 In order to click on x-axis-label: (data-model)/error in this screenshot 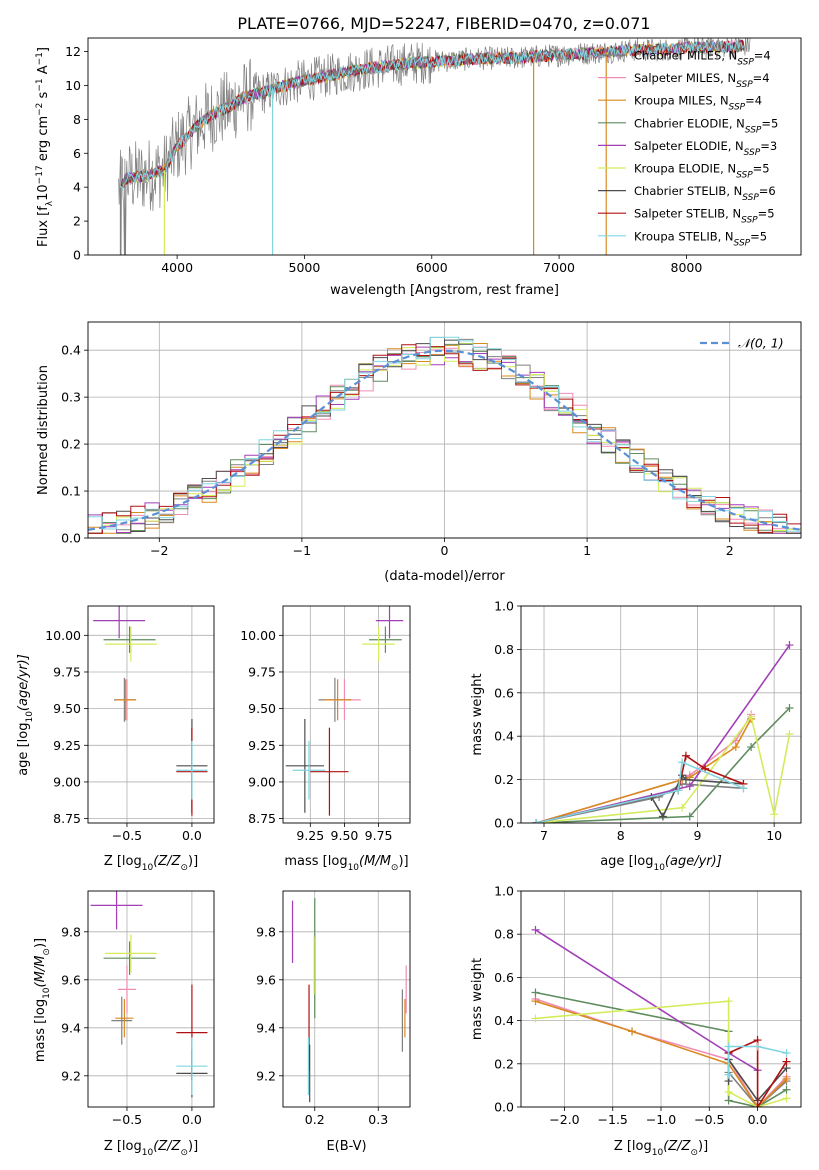, I will do `click(444, 576)`.